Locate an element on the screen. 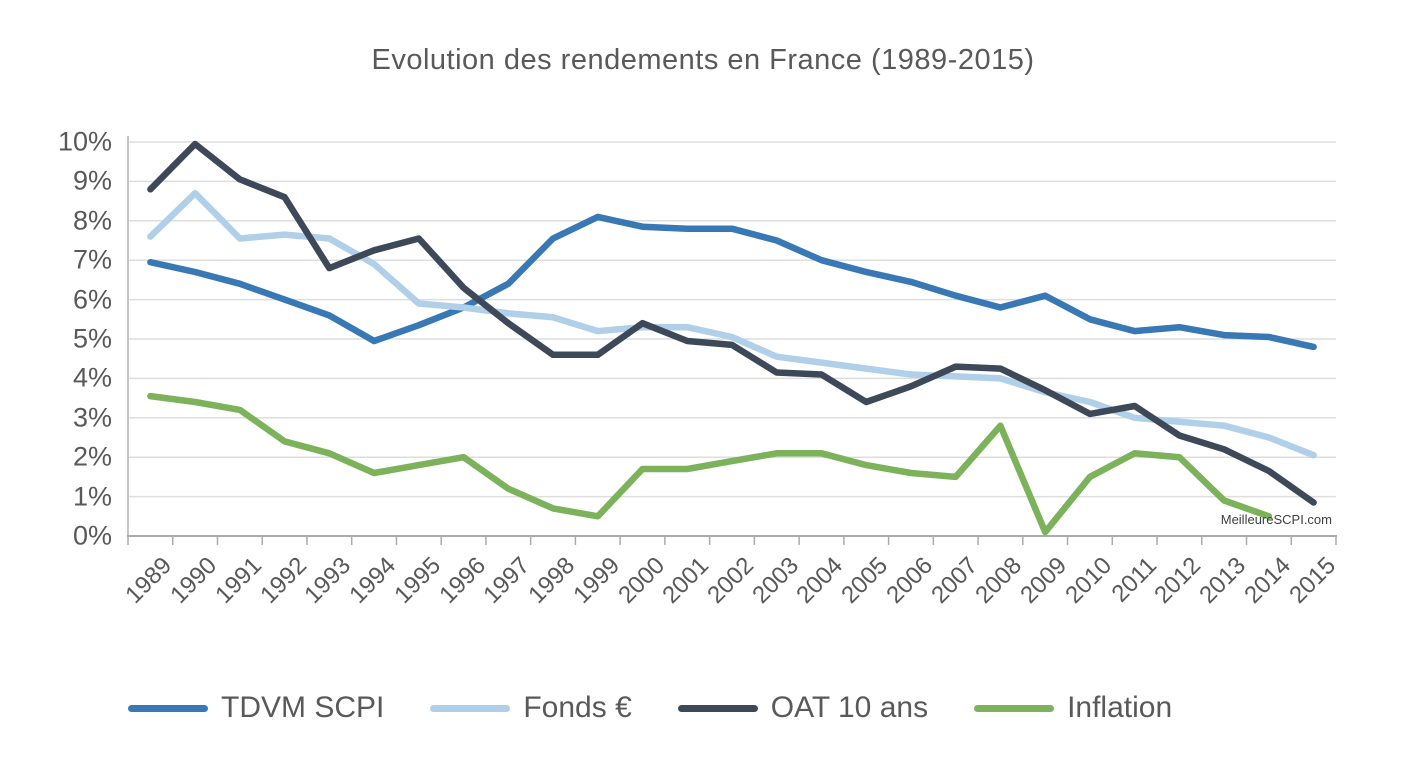  legend-item: Inflation is located at coordinates (1073, 708).